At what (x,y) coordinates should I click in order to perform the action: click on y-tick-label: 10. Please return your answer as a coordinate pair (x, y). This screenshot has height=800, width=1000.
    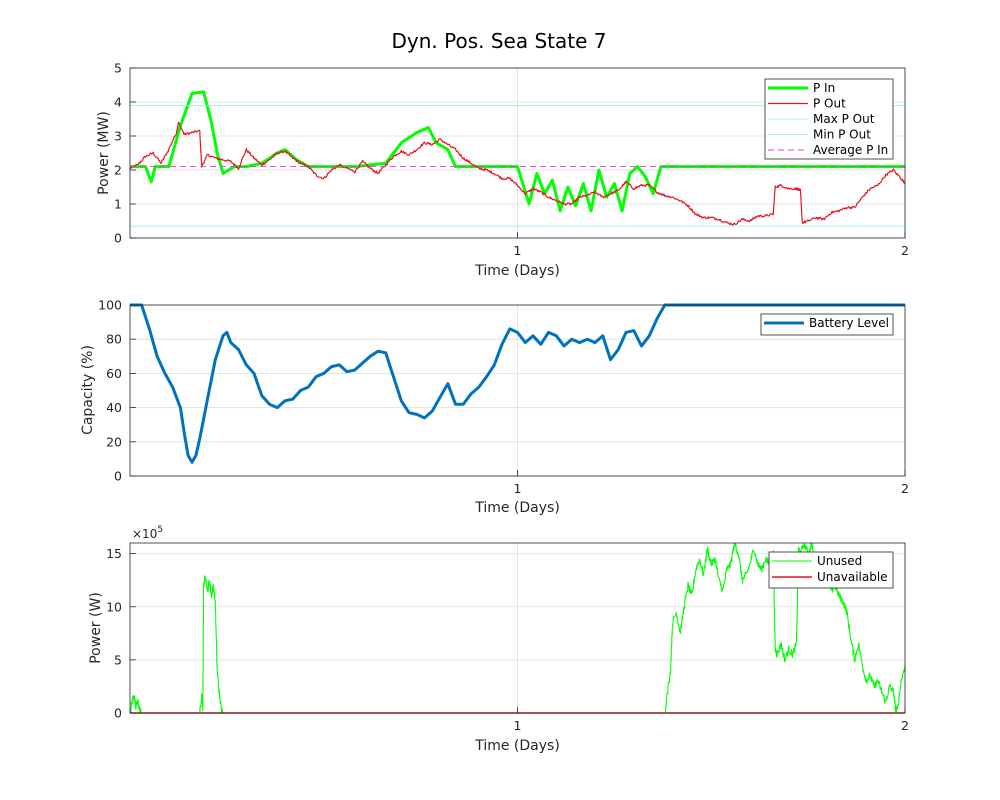
    Looking at the image, I should click on (114, 606).